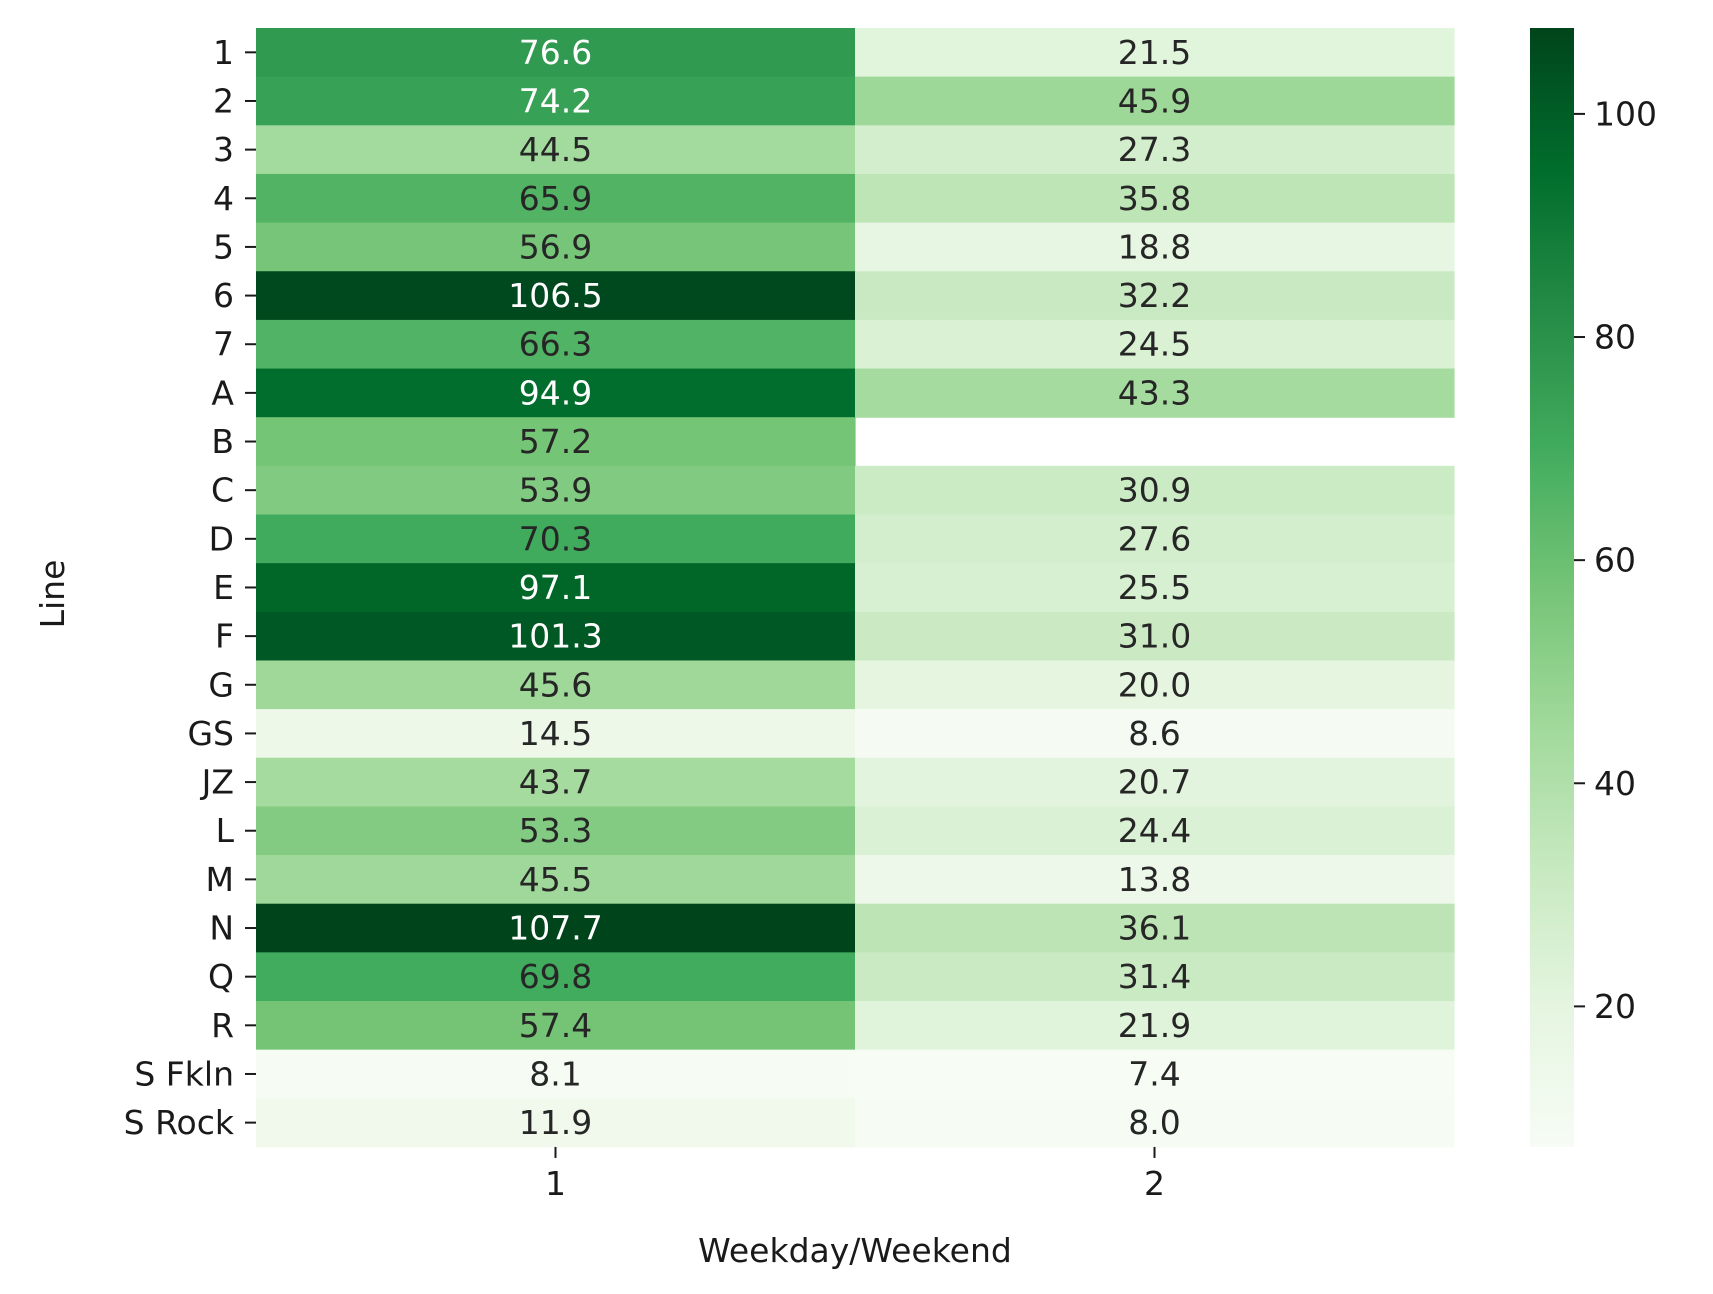  Describe the element at coordinates (222, 1025) in the screenshot. I see `y-tick-label: R` at that location.